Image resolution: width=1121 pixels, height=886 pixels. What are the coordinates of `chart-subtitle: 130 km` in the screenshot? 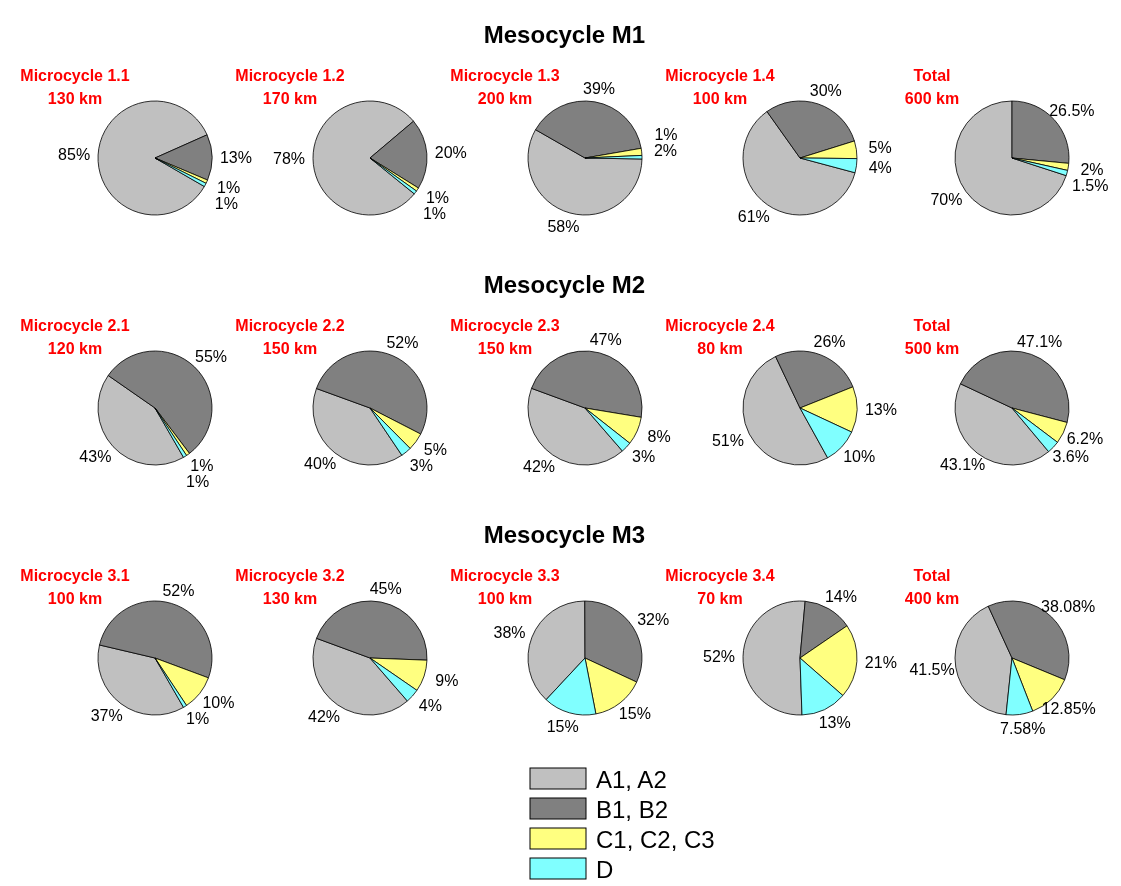 It's located at (75, 98).